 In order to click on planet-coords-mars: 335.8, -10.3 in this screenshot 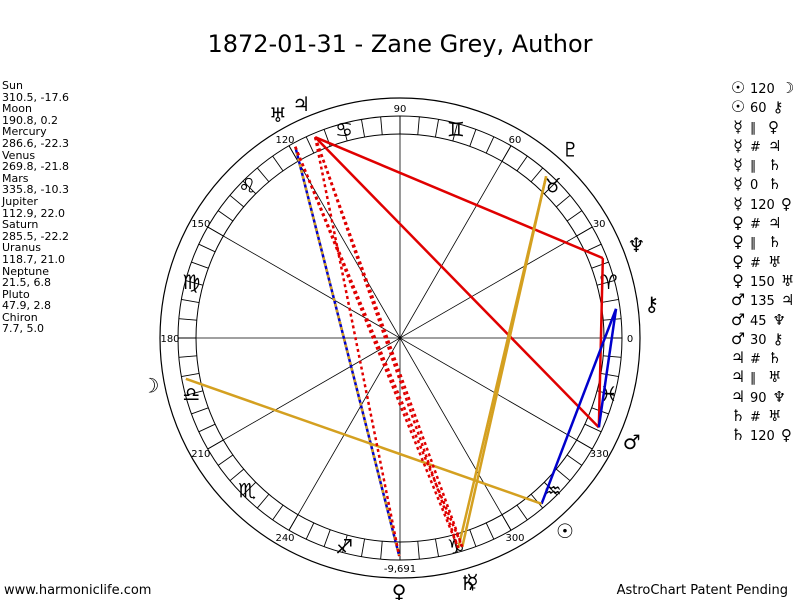, I will do `click(35, 190)`.